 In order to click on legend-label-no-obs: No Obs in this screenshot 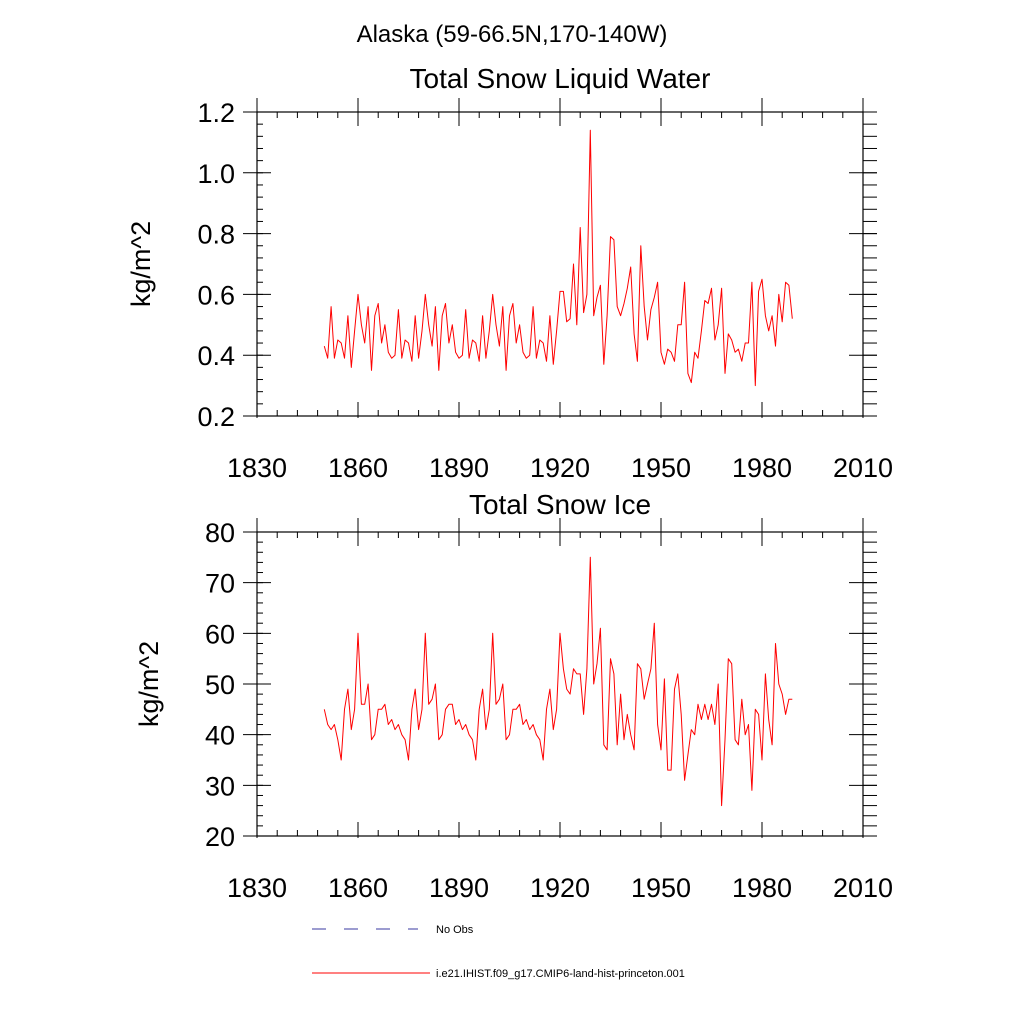, I will do `click(455, 930)`.